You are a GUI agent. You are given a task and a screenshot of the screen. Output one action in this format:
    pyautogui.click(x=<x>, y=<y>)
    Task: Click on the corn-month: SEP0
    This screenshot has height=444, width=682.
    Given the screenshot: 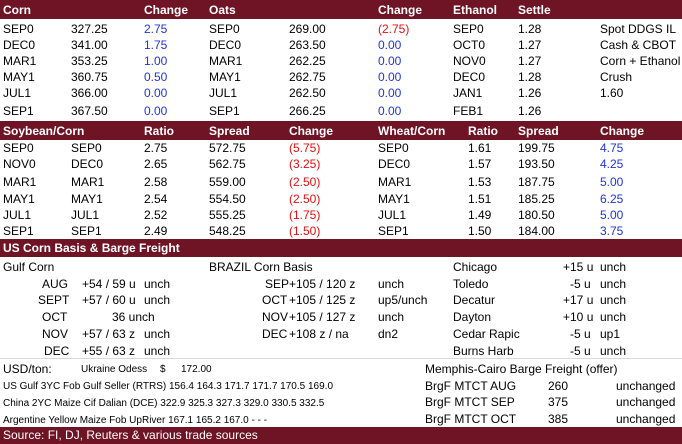 What is the action you would take?
    pyautogui.click(x=18, y=29)
    